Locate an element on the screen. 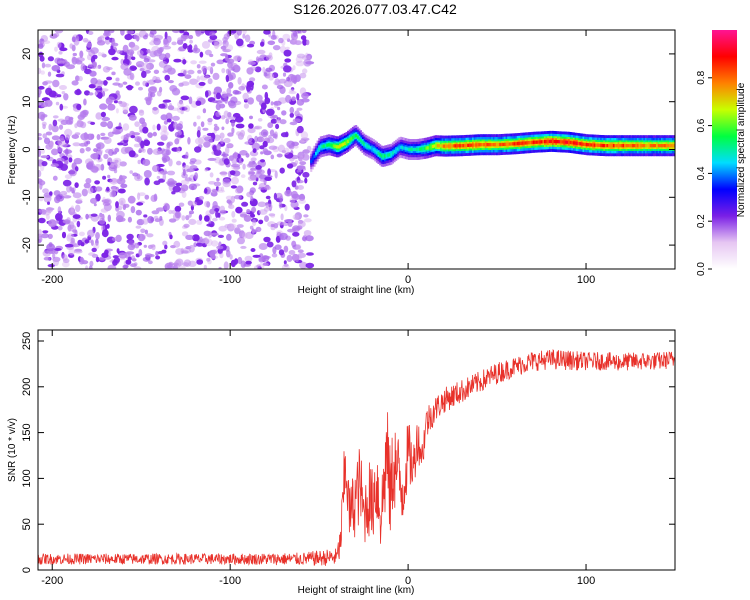 This screenshot has height=600, width=750. x-tick-label: 0 is located at coordinates (408, 581).